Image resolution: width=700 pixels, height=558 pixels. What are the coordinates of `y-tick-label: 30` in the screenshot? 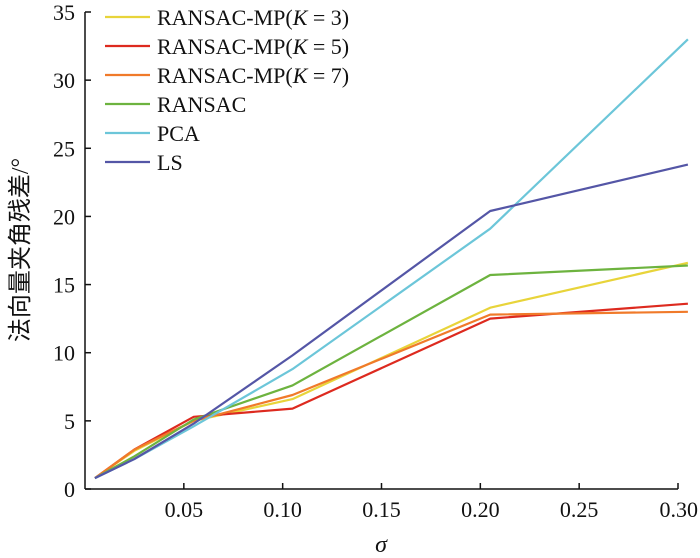 It's located at (64, 80).